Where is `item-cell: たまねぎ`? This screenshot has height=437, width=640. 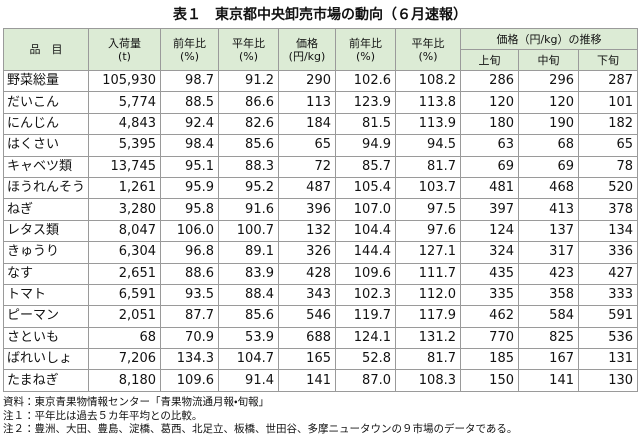
item-cell: たまねぎ is located at coordinates (46, 380).